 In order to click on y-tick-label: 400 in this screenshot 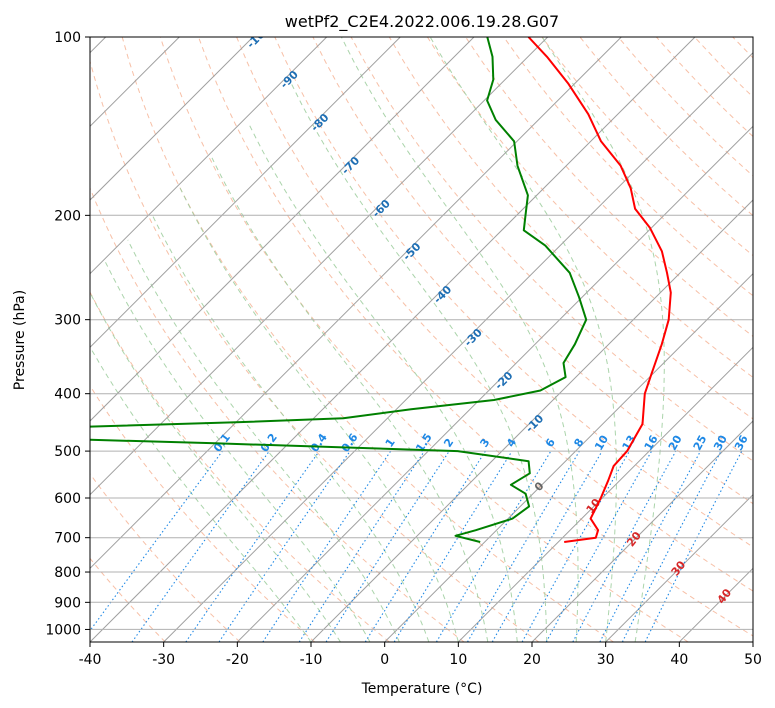, I will do `click(67, 395)`.